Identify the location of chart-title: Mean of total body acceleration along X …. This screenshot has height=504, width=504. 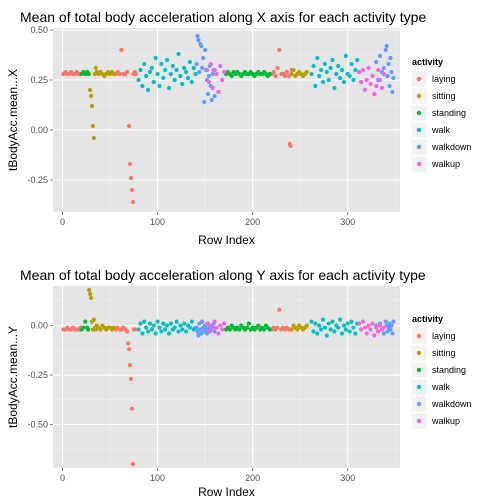
(223, 17).